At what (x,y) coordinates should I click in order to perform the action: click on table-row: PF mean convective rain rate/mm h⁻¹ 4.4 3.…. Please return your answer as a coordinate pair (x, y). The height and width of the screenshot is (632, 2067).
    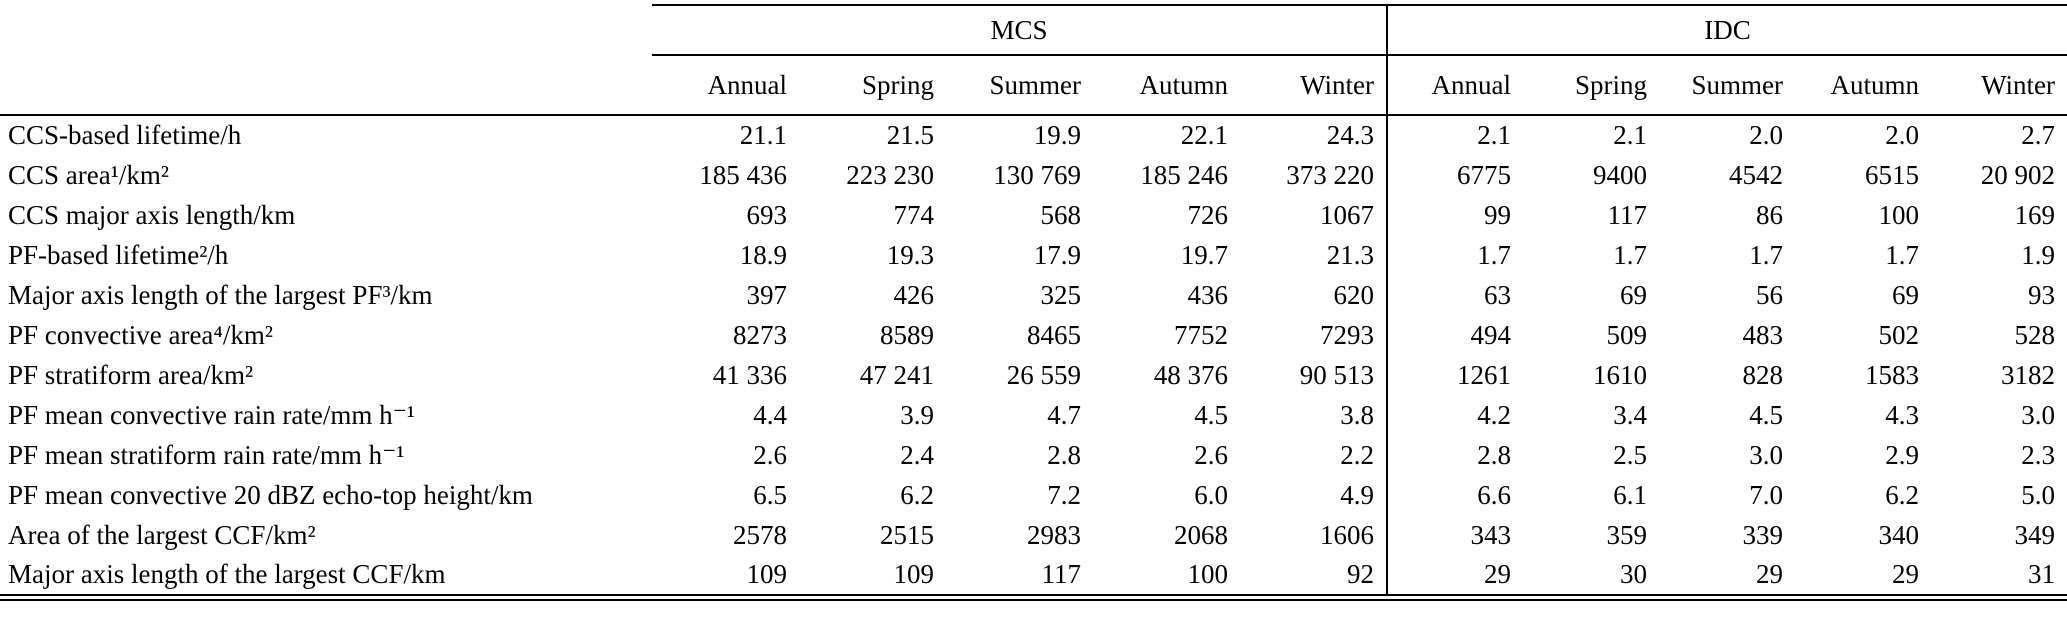
    Looking at the image, I should click on (1033, 415).